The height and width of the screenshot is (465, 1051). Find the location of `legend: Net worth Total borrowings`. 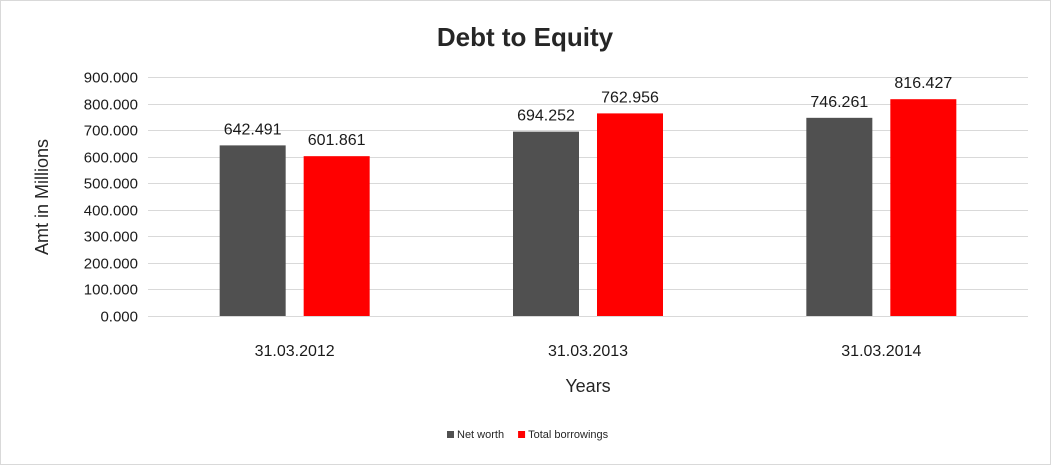

legend: Net worth Total borrowings is located at coordinates (528, 435).